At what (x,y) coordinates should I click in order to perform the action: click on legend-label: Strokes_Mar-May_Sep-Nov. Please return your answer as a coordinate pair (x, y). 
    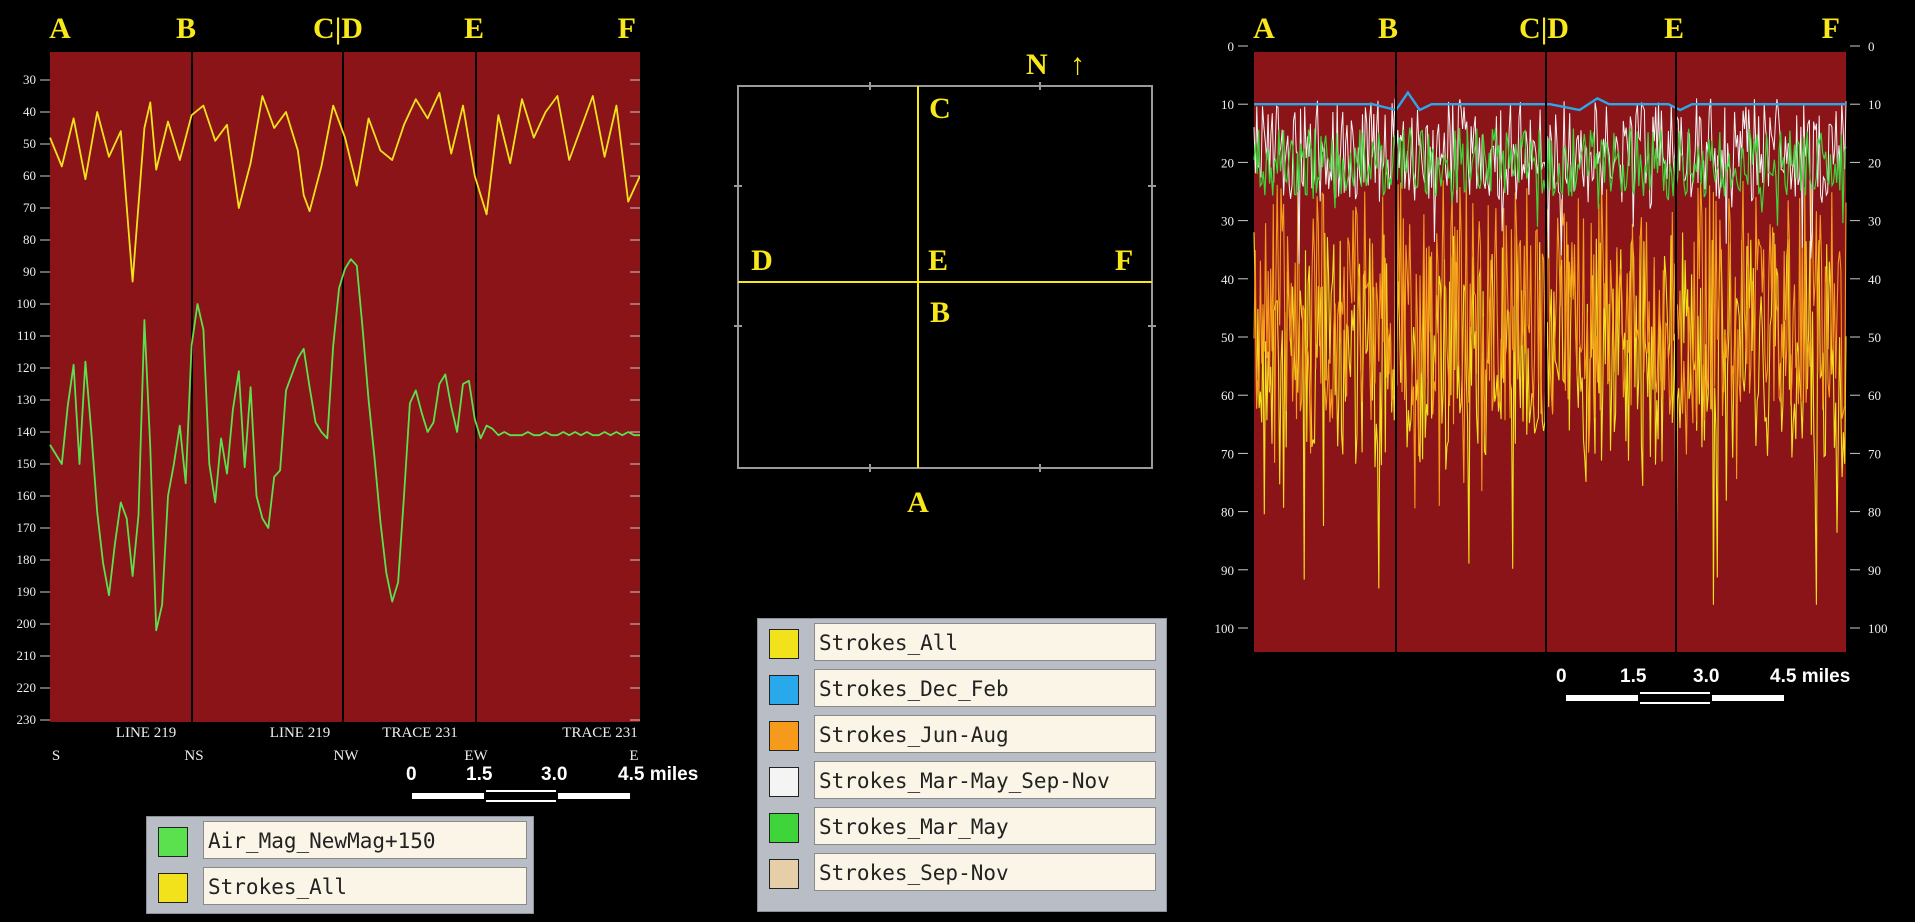
    Looking at the image, I should click on (985, 780).